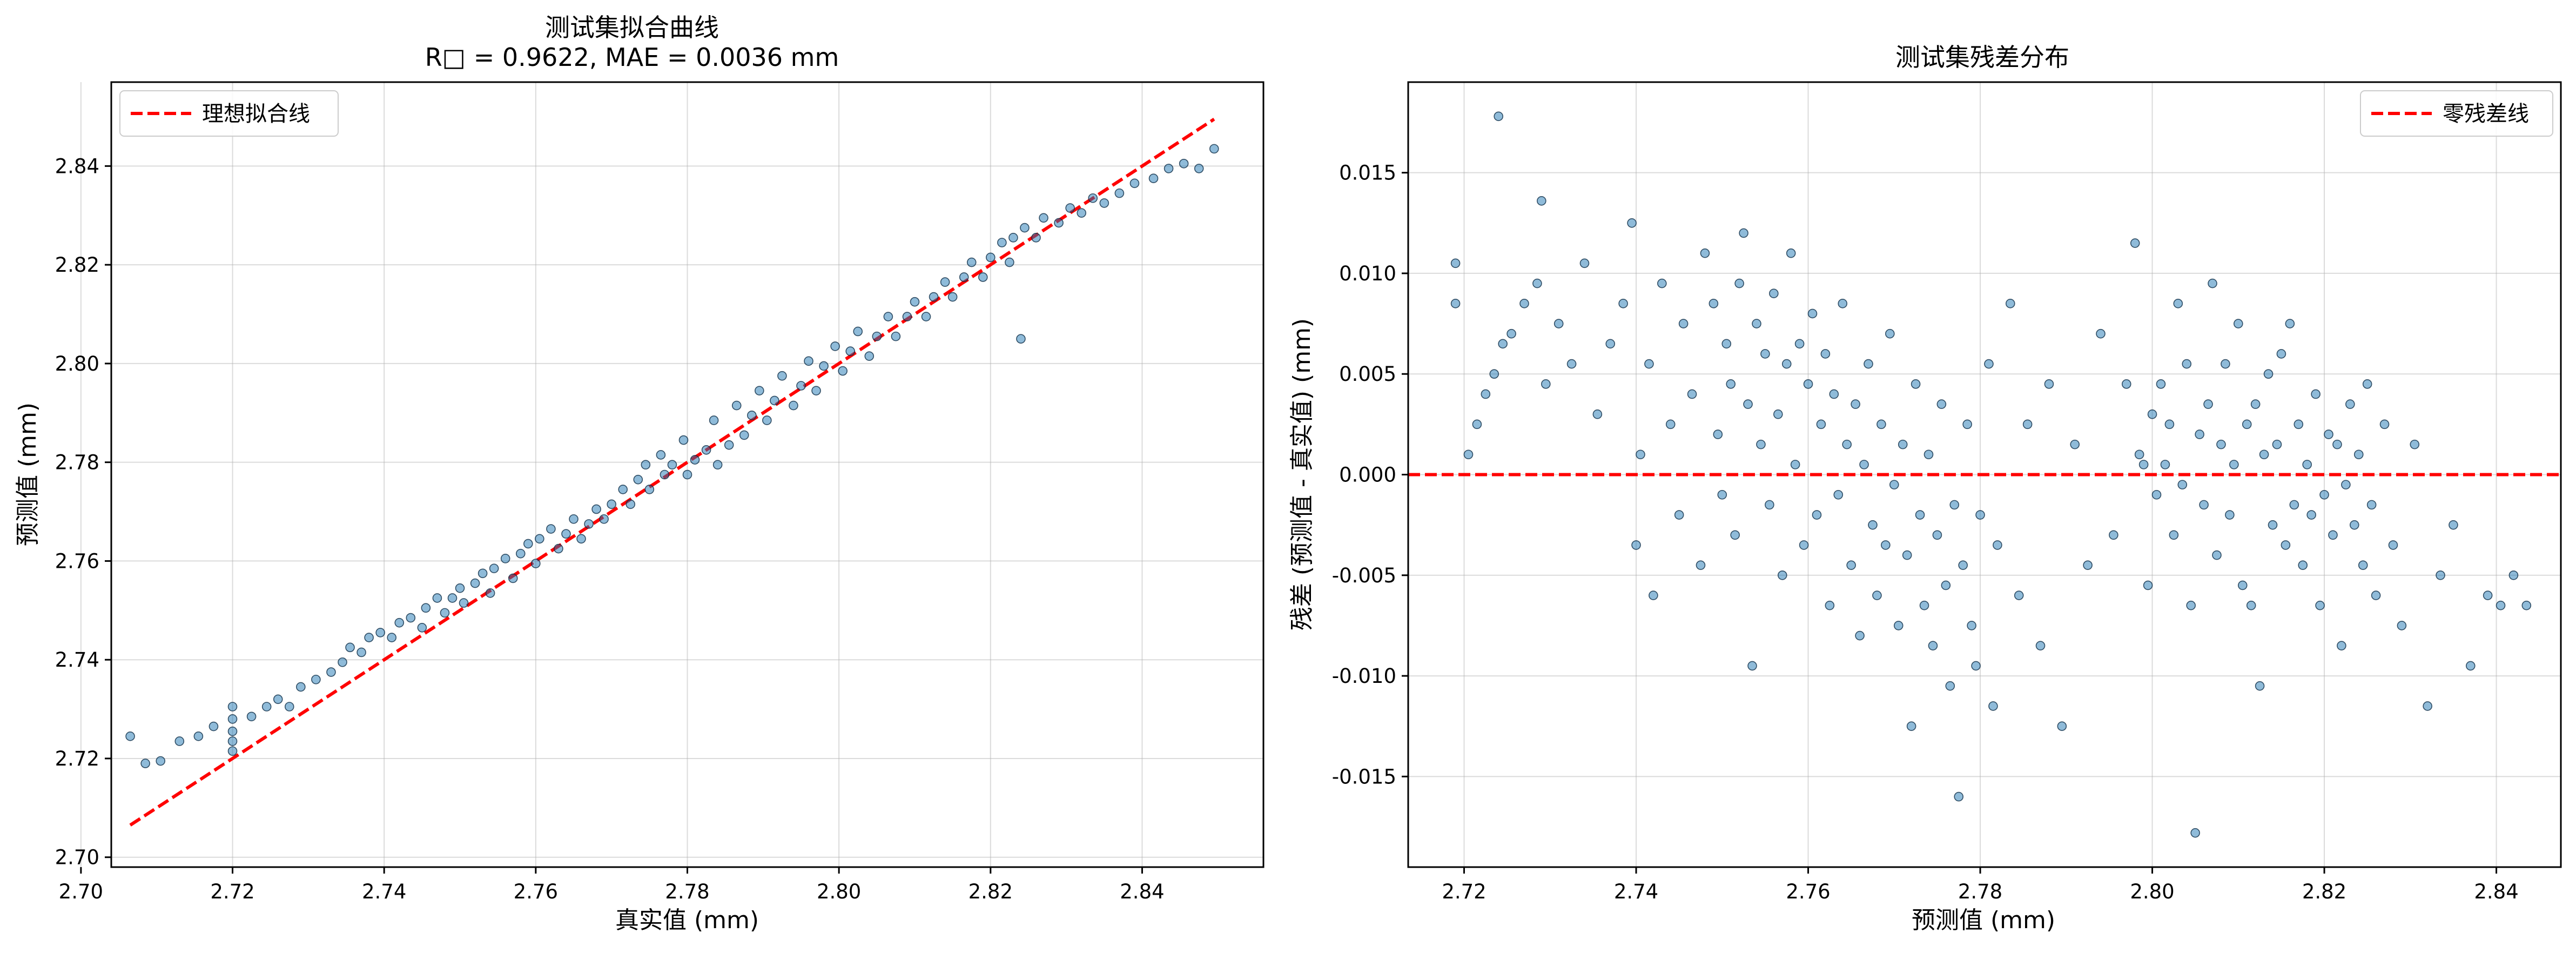 The image size is (2576, 953). I want to click on fit-chart-ytick-label-4: 2.78, so click(77, 462).